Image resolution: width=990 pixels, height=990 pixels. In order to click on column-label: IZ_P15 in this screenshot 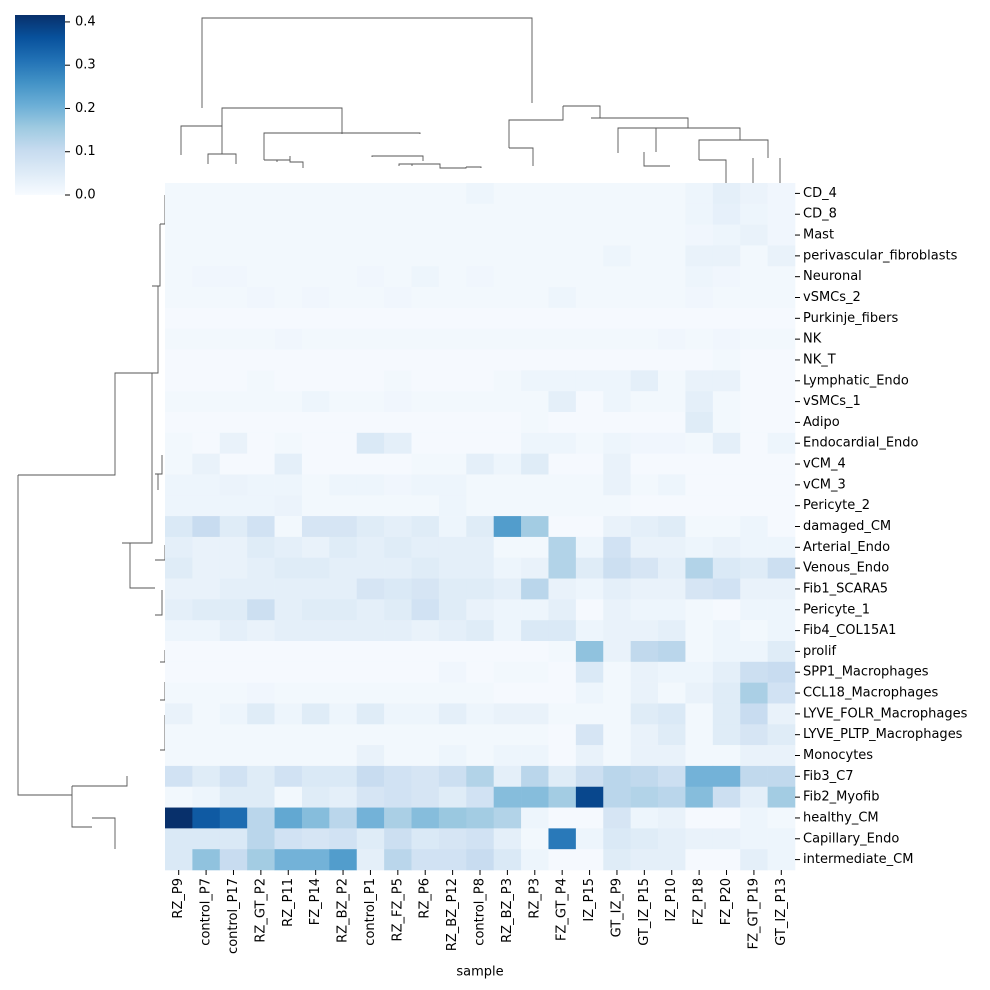, I will do `click(589, 900)`.